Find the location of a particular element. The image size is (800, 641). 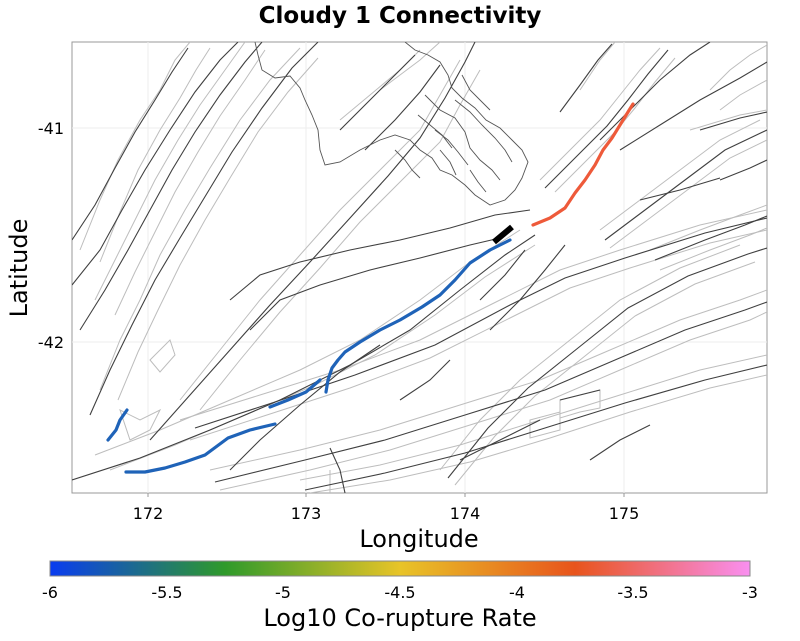

black-source-segment is located at coordinates (503, 234).